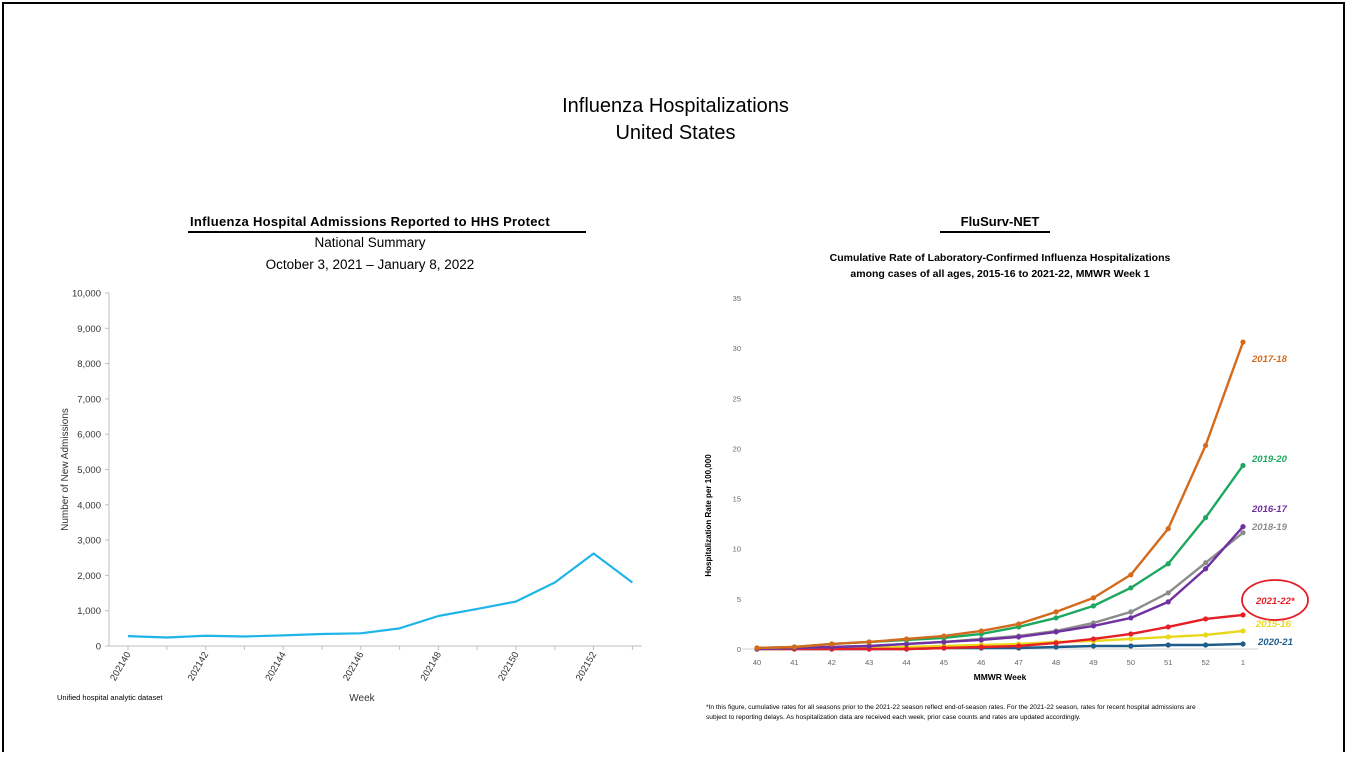 The image size is (1351, 757). I want to click on y-tick-label: 9,000, so click(89, 329).